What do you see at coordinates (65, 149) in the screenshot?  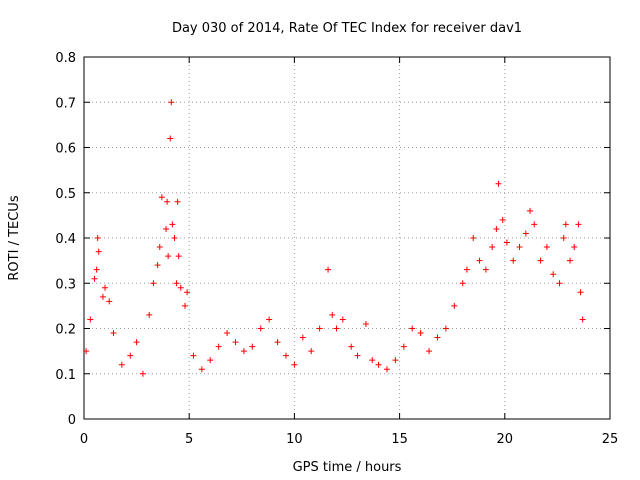 I see `y-tick-label: 0.6` at bounding box center [65, 149].